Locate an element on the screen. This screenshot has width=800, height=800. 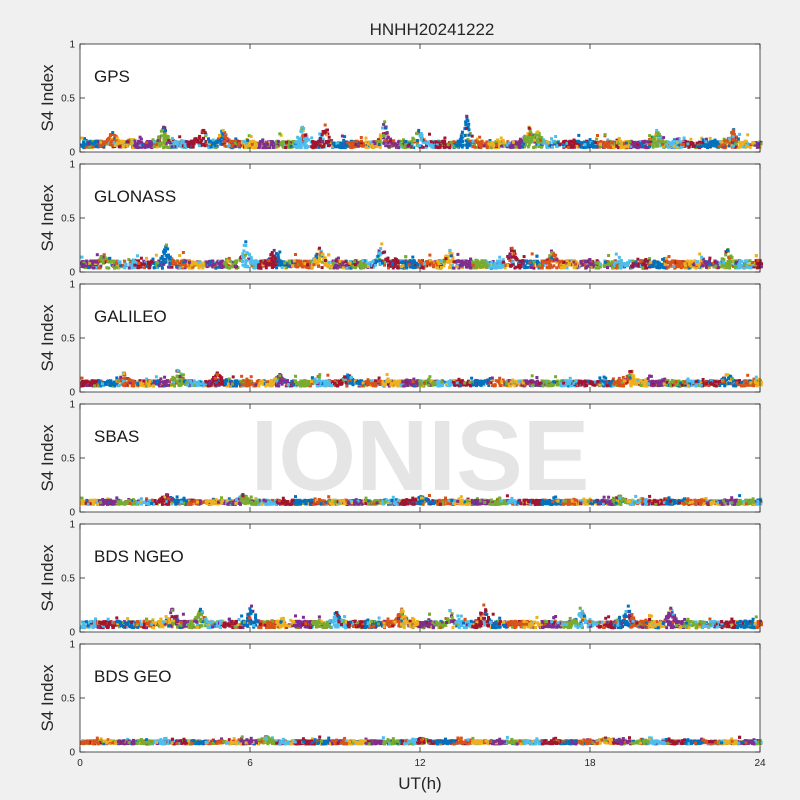
y-tick-label: 1 is located at coordinates (72, 45).